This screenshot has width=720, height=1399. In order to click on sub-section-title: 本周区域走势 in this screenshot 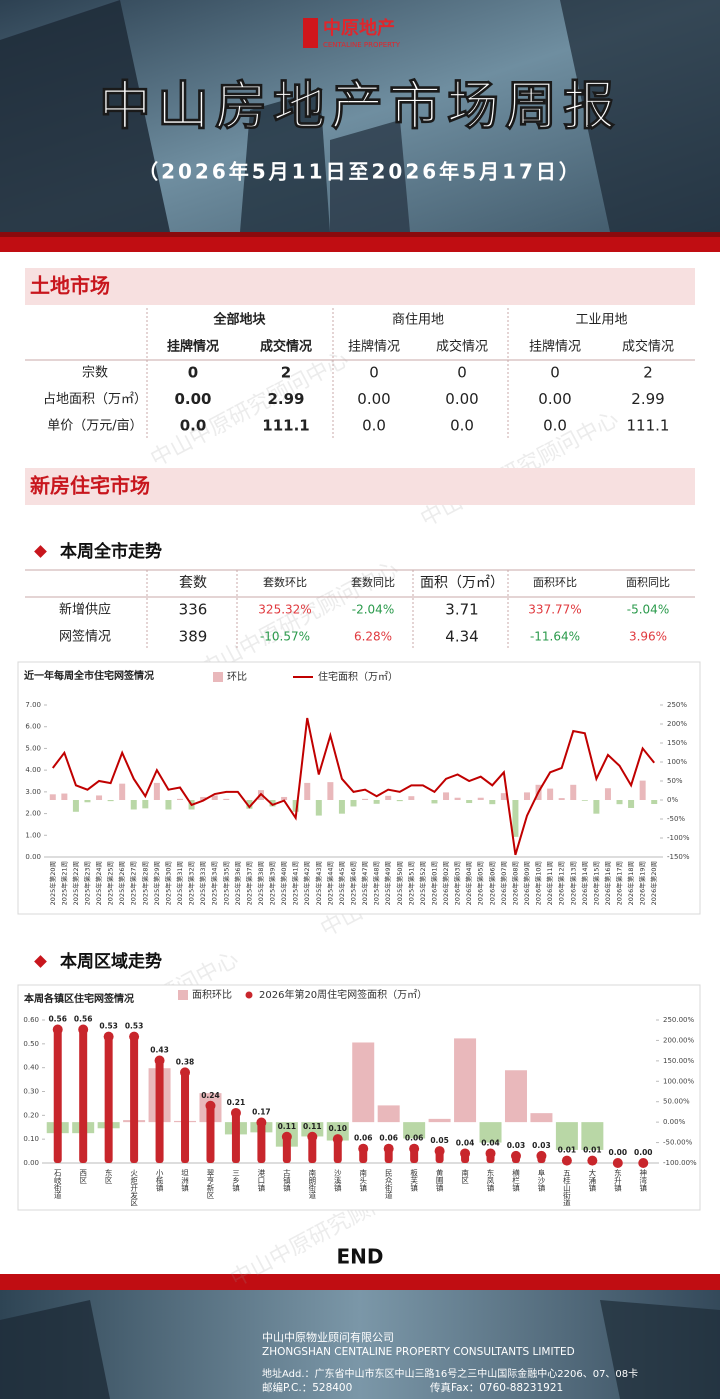, I will do `click(111, 961)`.